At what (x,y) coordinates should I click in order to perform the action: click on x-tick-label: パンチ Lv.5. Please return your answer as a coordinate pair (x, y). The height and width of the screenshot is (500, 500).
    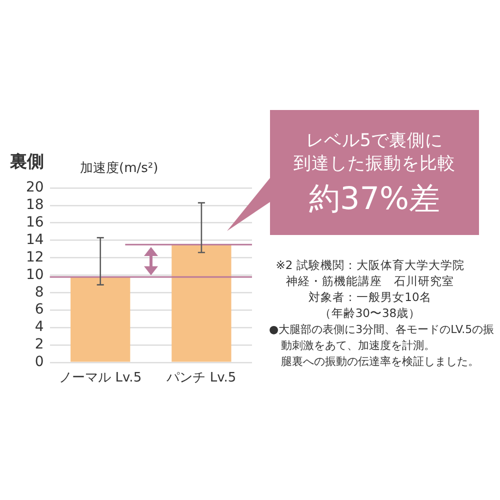
    Looking at the image, I should click on (201, 378).